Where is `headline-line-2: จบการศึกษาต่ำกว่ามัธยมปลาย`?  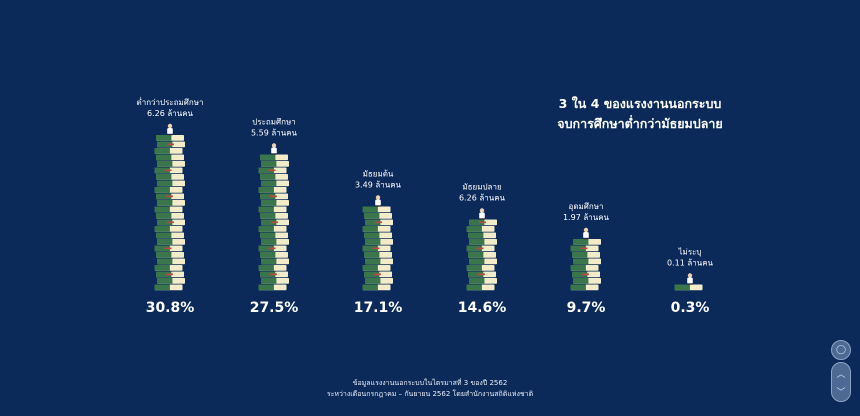
headline-line-2: จบการศึกษาต่ำกว่ามัธยมปลาย is located at coordinates (640, 123).